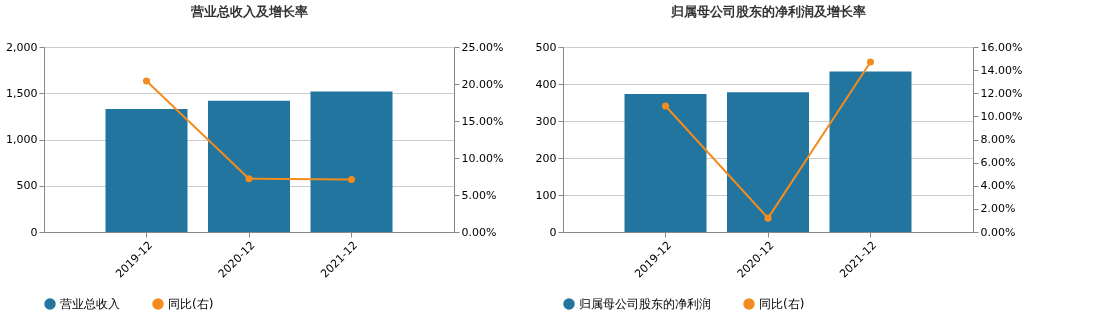 Image resolution: width=1096 pixels, height=332 pixels. Describe the element at coordinates (546, 195) in the screenshot. I see `y-tick-label: 100` at that location.